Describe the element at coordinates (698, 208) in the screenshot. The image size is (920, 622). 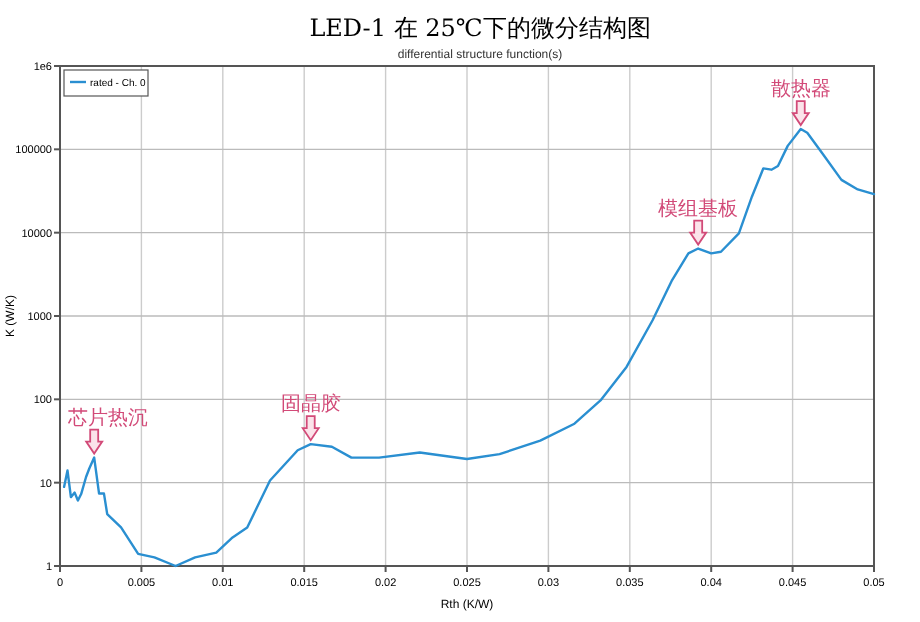
I see `annotation: 模组基板` at that location.